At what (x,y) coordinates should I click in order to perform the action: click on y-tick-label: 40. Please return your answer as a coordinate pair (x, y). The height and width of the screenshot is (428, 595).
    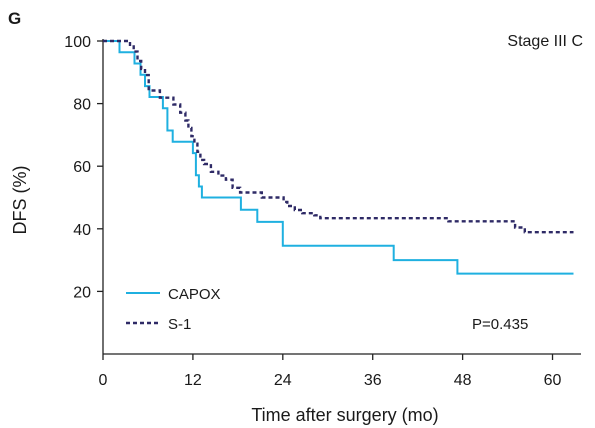
    Looking at the image, I should click on (82, 230).